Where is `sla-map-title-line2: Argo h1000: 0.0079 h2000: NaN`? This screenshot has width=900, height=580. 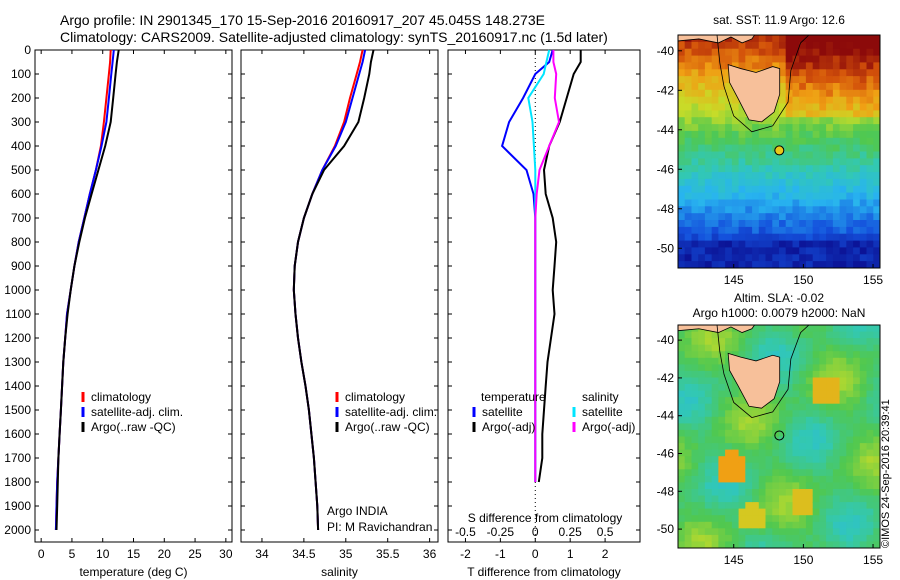
sla-map-title-line2: Argo h1000: 0.0079 h2000: NaN is located at coordinates (779, 313).